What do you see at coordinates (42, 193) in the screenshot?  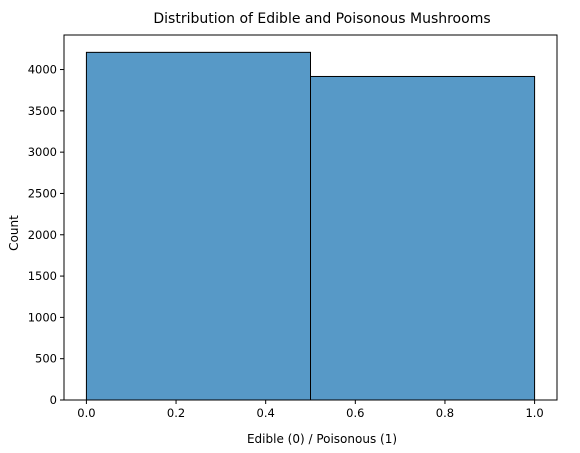 I see `y-tick-label: 2500` at bounding box center [42, 193].